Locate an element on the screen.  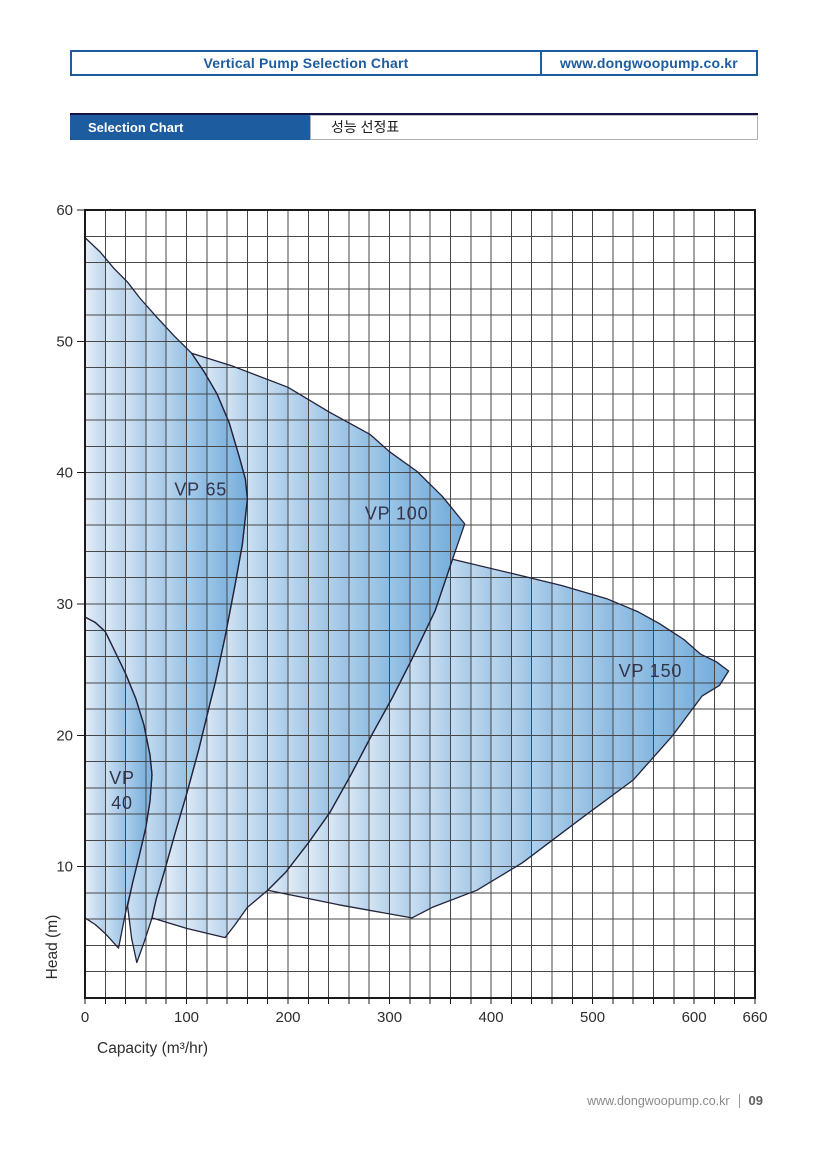
header-site-cell: www.dongwoopump.co.kr is located at coordinates (649, 63).